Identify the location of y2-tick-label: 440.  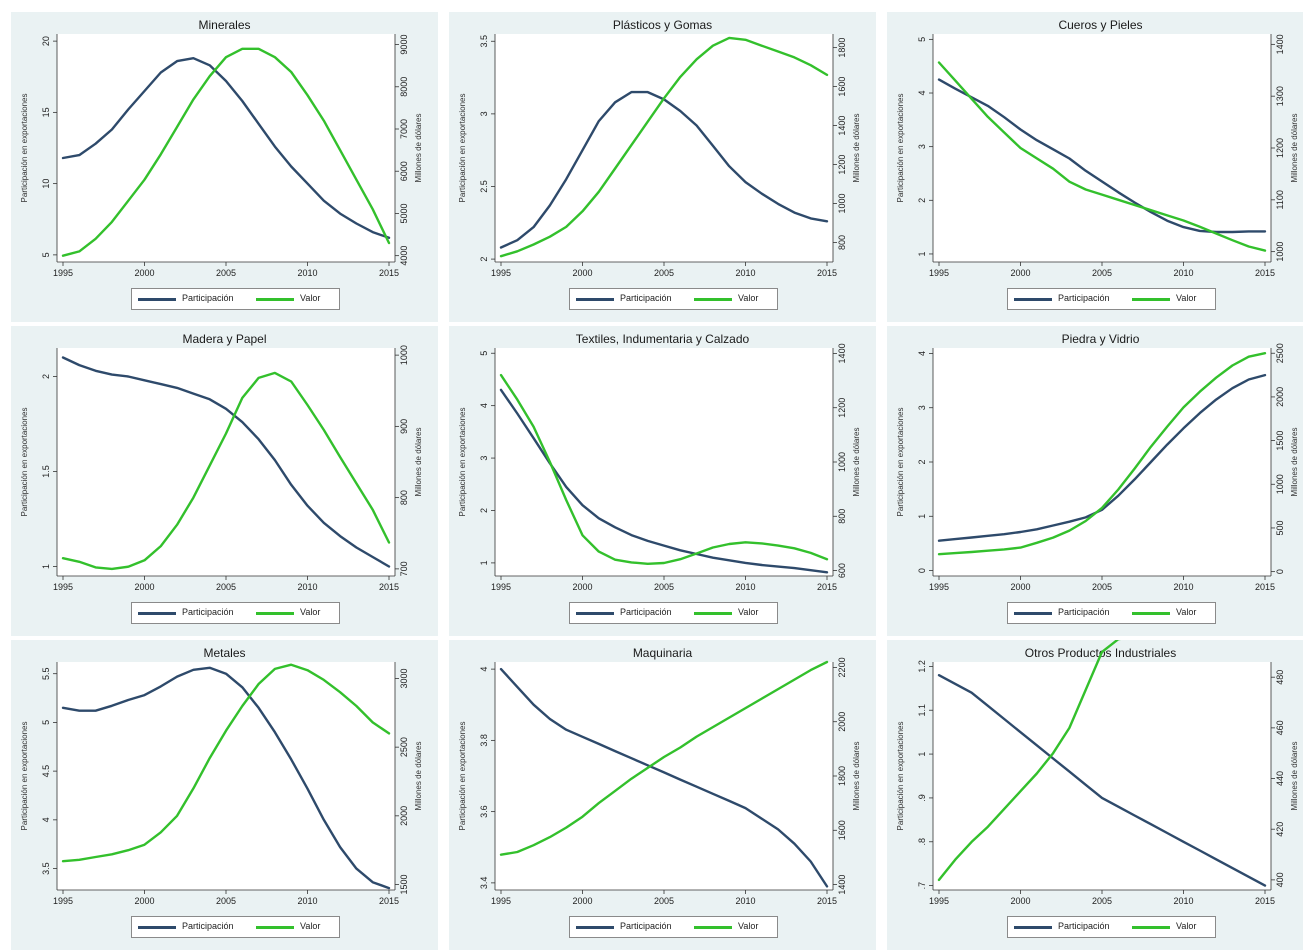
(1280, 778).